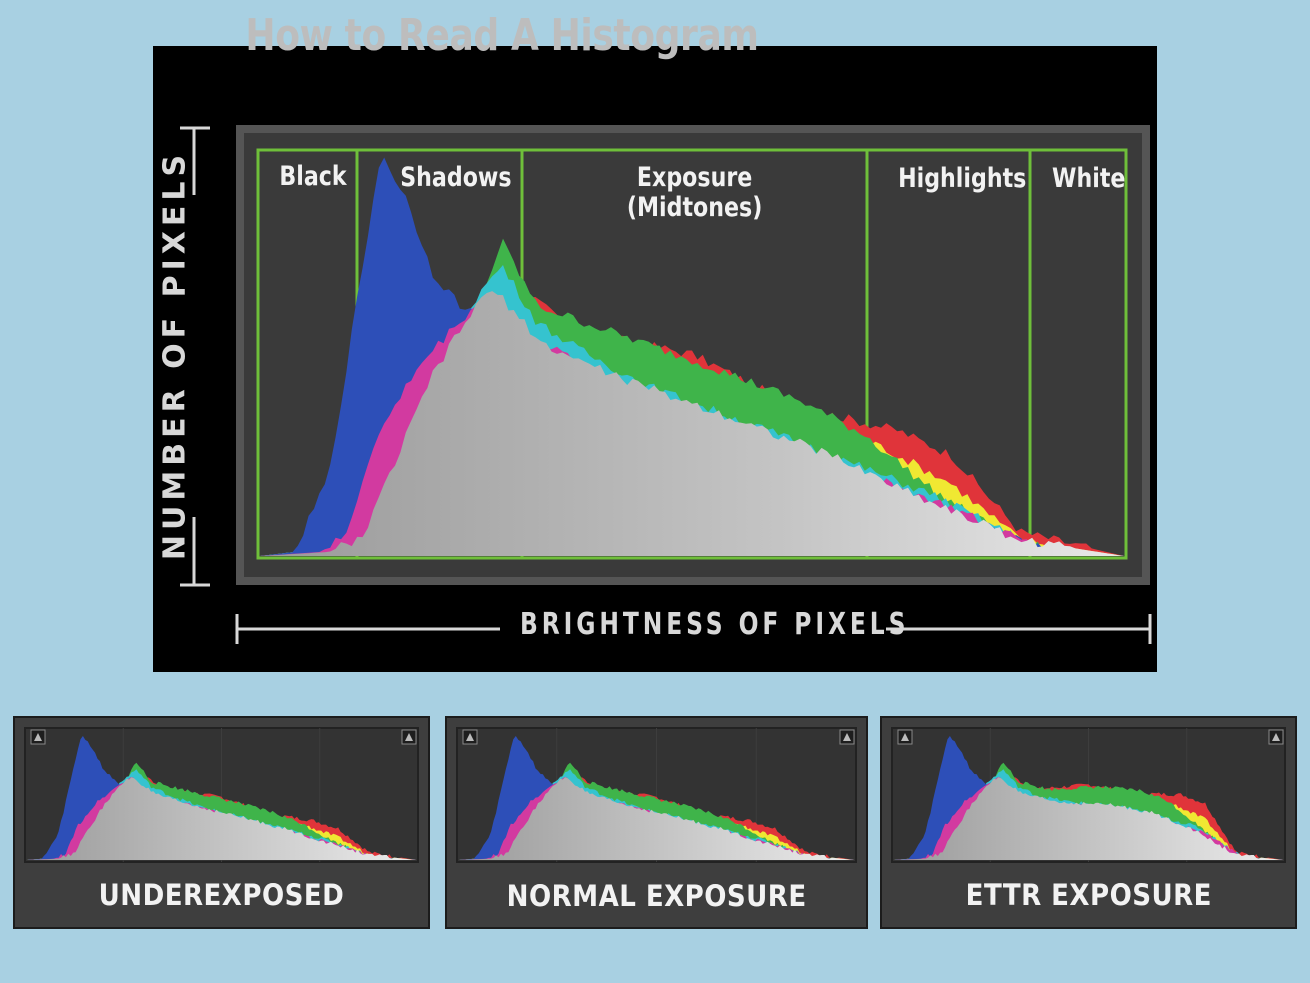 The image size is (1310, 983). I want to click on normal-exposure-histogram, so click(656, 795).